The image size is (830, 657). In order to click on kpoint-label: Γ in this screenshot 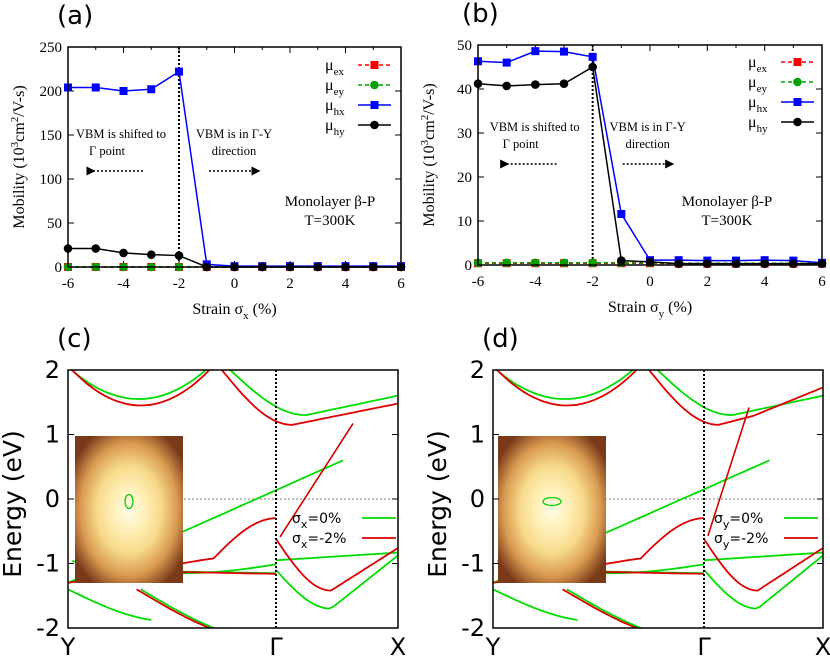, I will do `click(704, 645)`.